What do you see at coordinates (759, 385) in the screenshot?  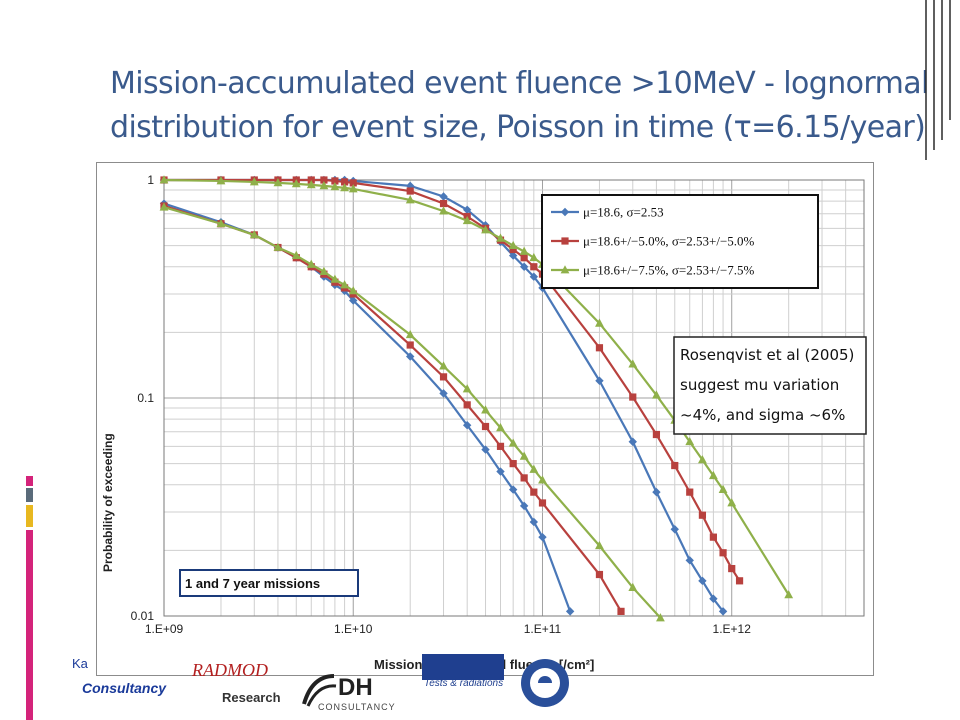 I see `annotation-line-2: suggest mu variation` at bounding box center [759, 385].